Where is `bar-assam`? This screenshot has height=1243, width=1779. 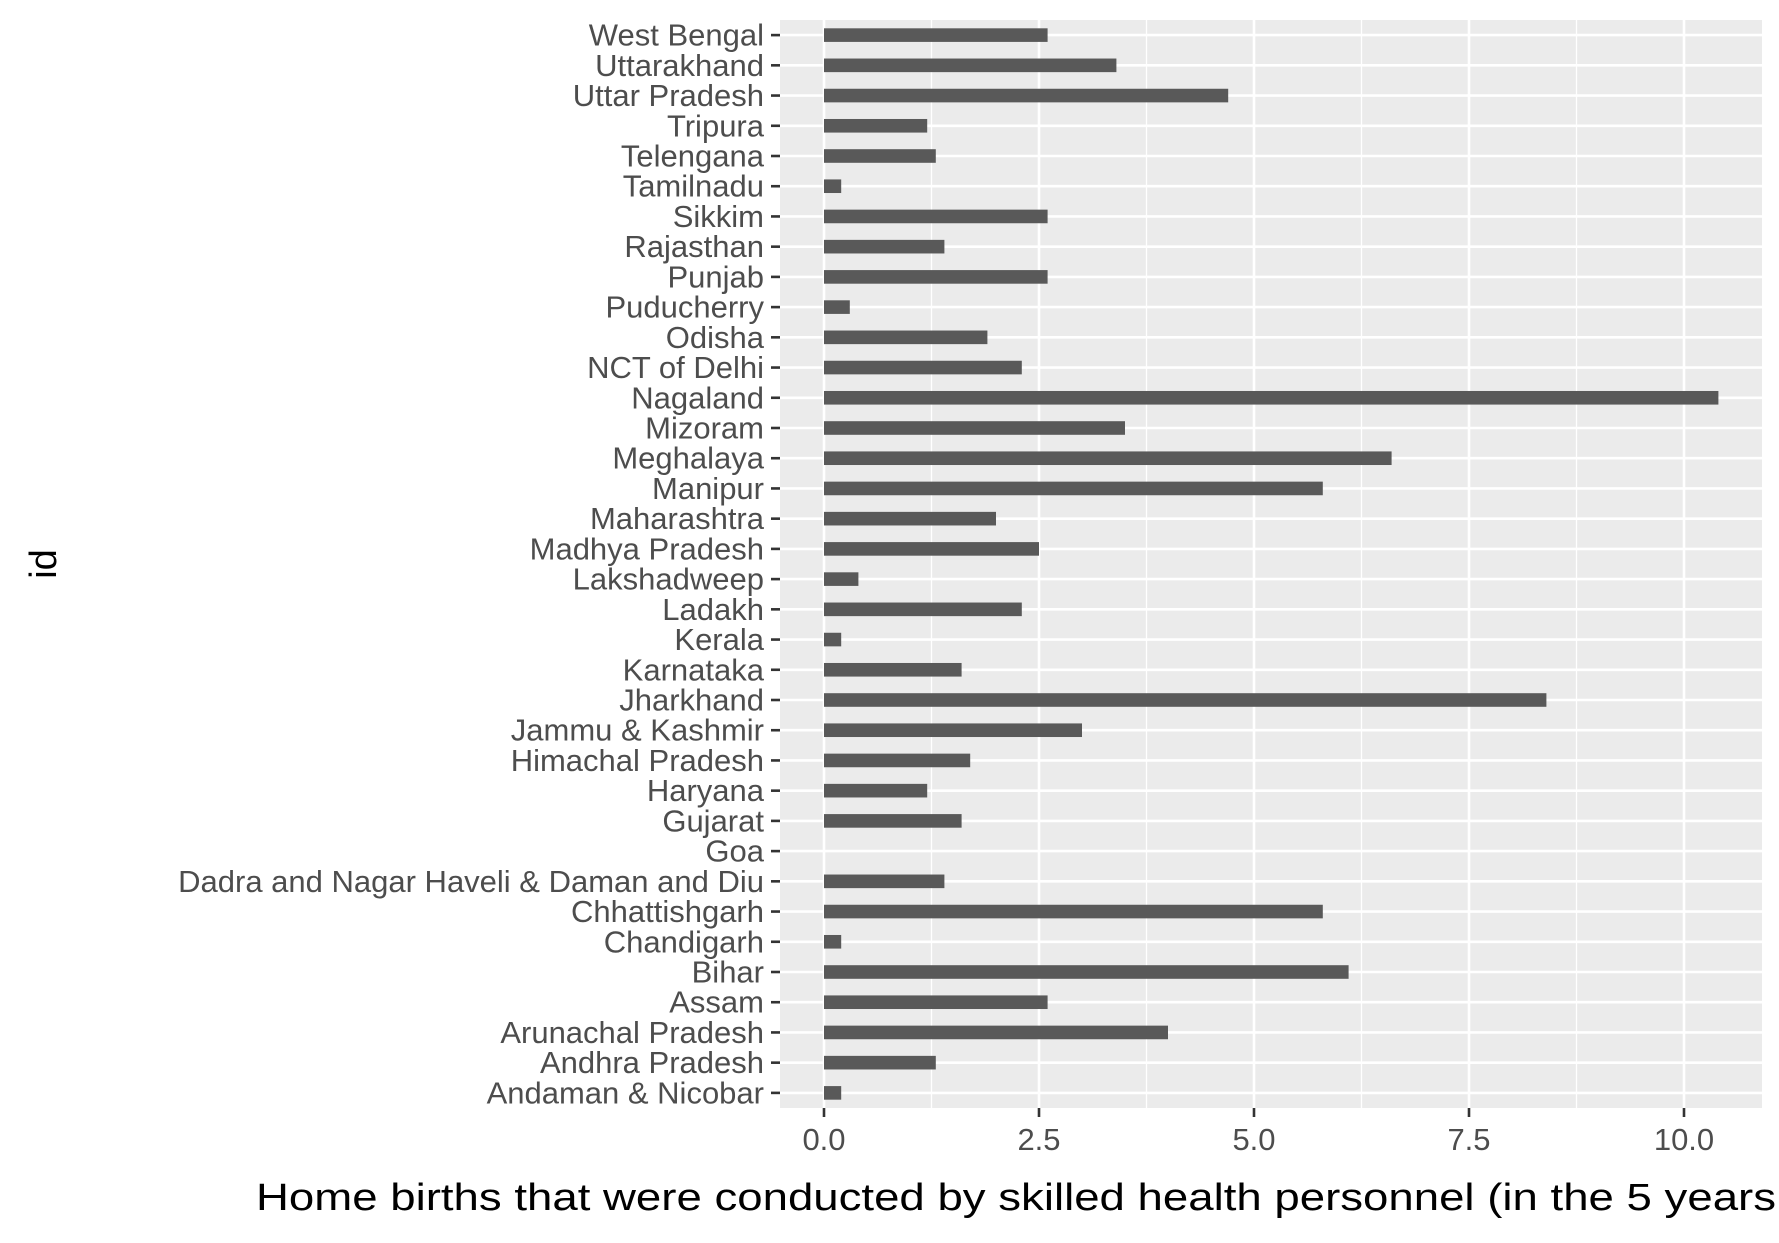
bar-assam is located at coordinates (936, 1002).